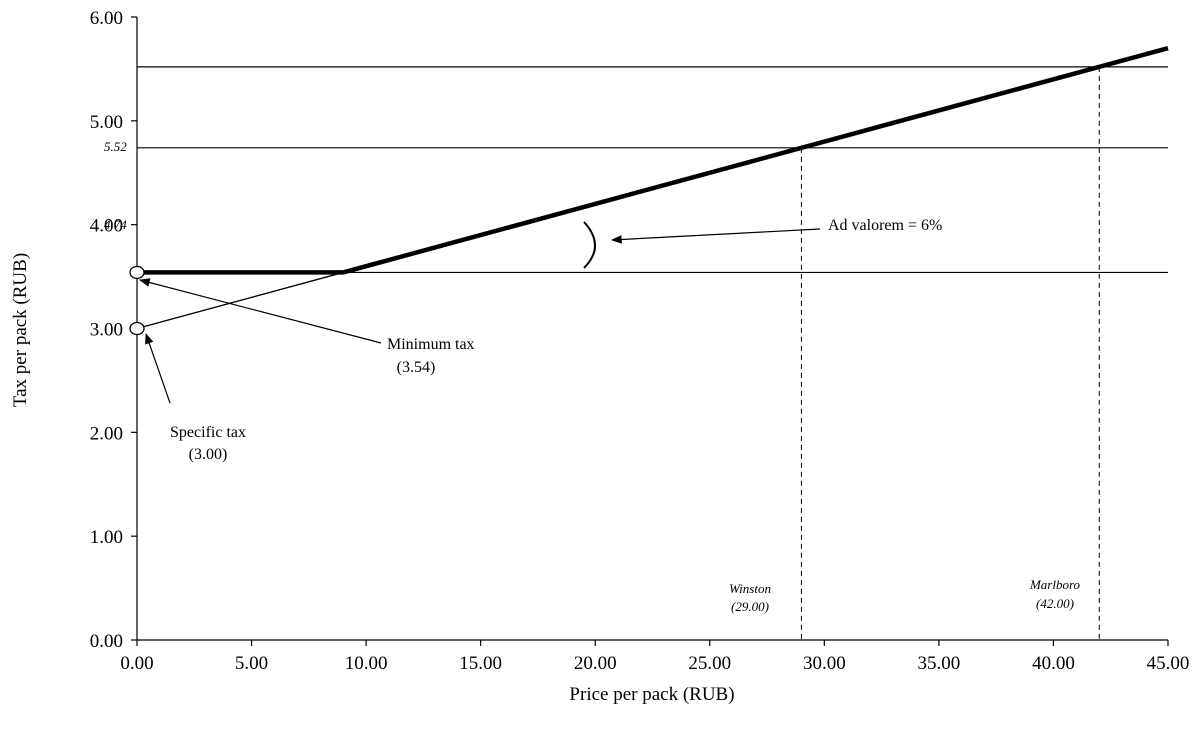  What do you see at coordinates (137, 300) in the screenshot?
I see `points` at bounding box center [137, 300].